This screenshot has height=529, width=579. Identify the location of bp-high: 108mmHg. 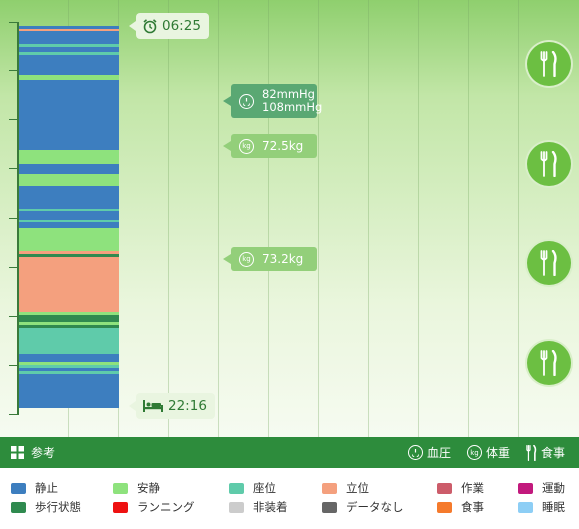
(292, 107).